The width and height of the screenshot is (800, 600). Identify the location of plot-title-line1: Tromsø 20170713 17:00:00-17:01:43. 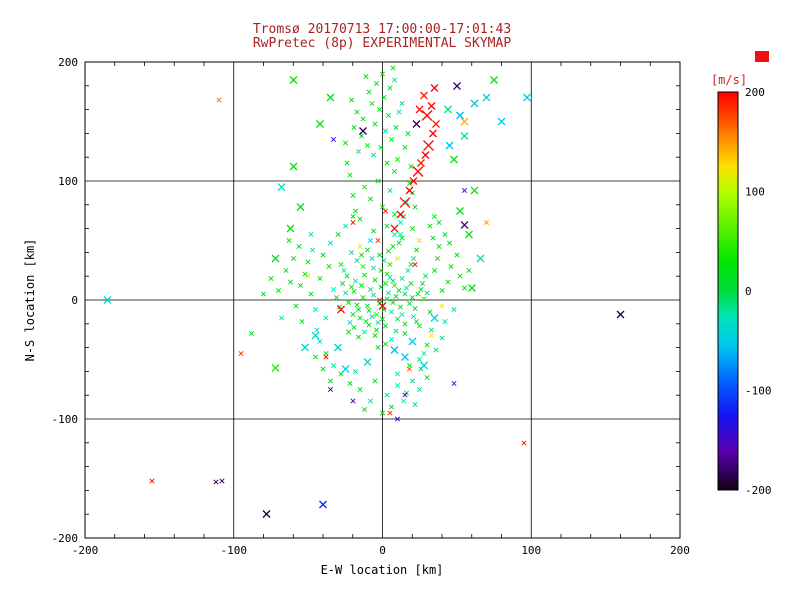
(382, 29).